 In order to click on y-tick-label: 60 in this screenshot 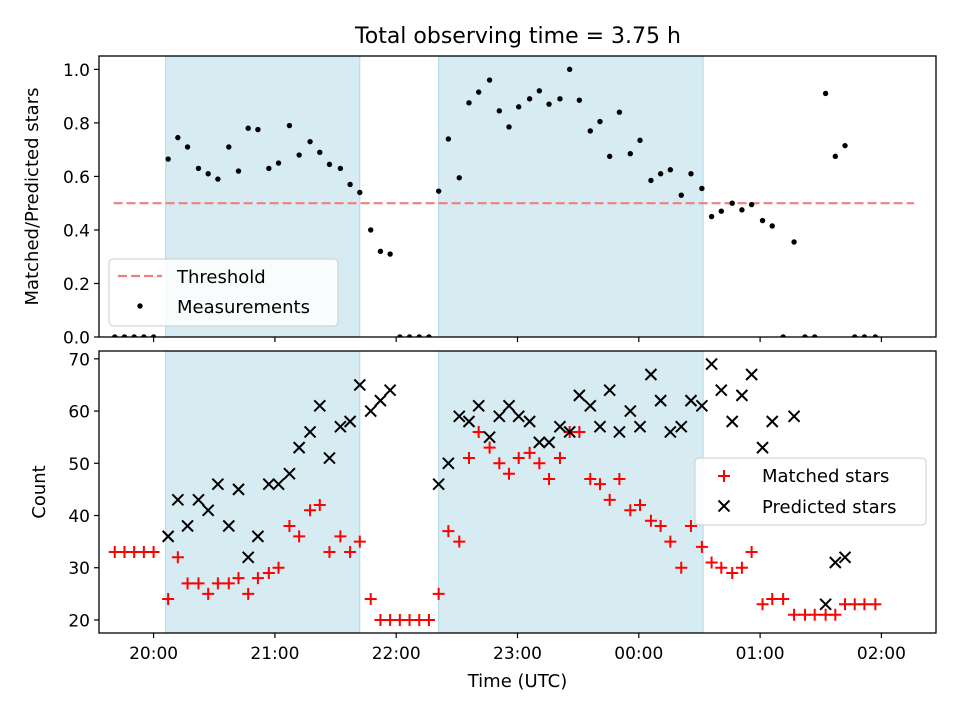, I will do `click(79, 413)`.